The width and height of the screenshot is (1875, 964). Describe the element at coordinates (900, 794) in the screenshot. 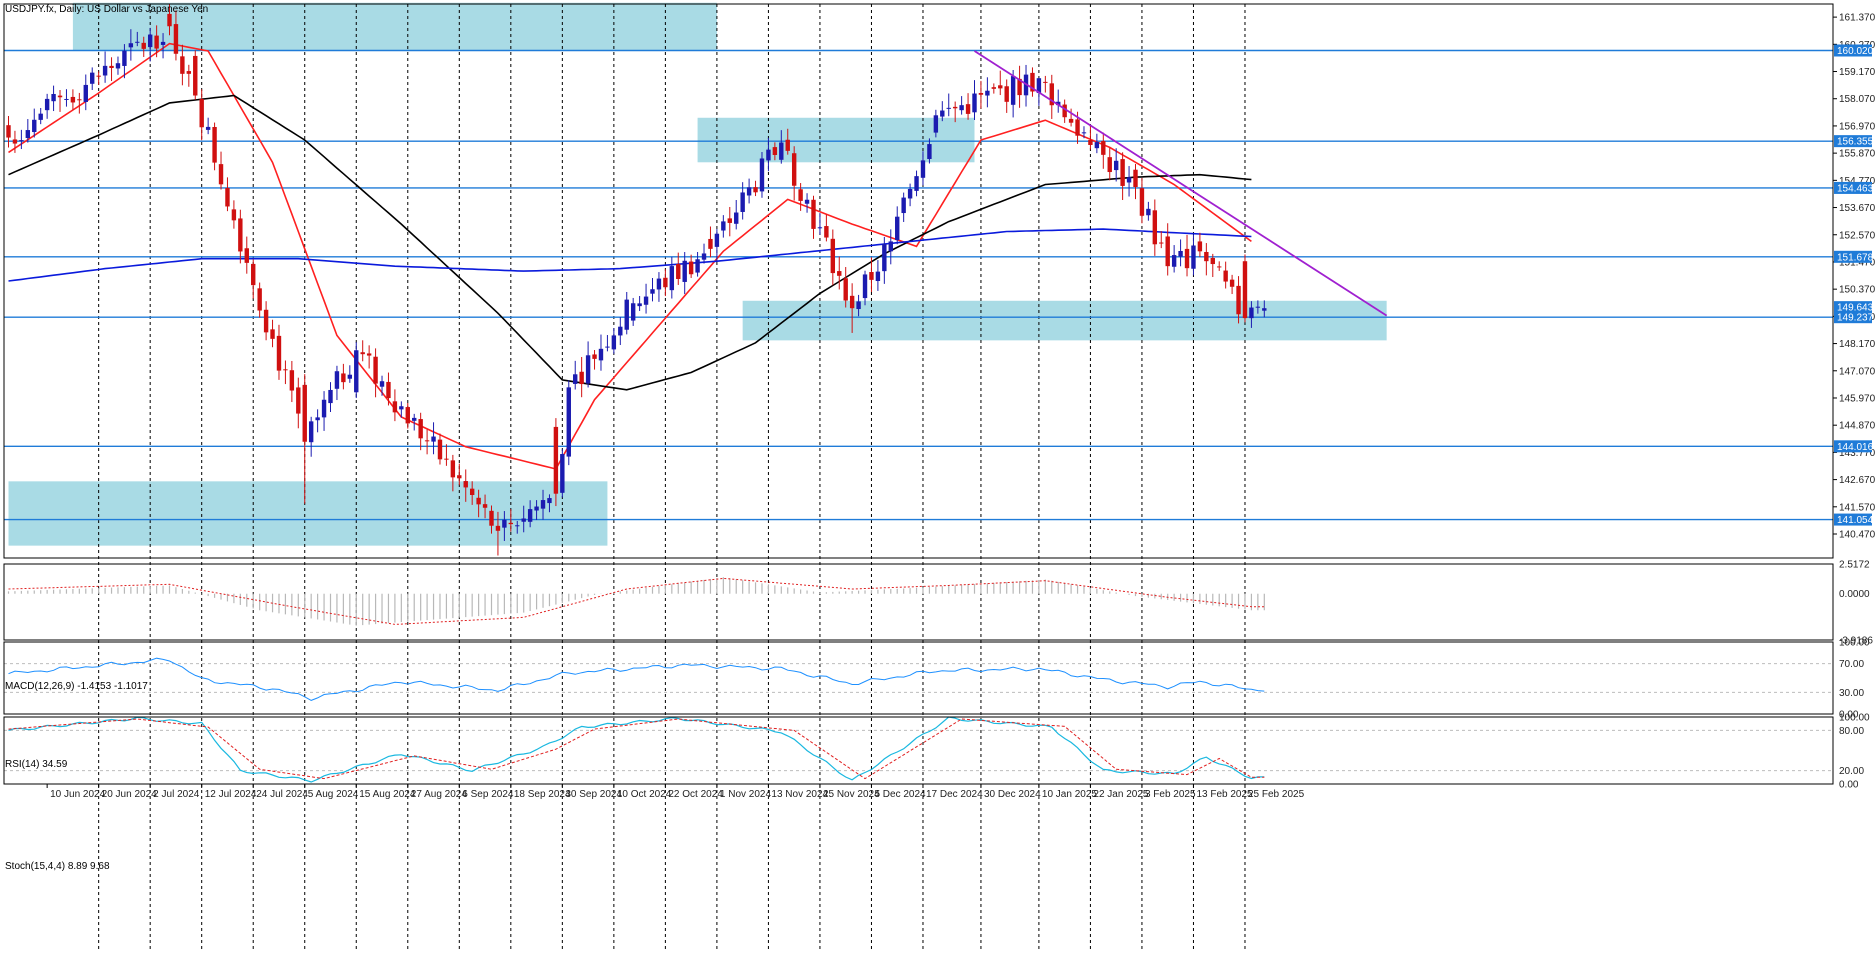

I see `date-tick-label-16: 5 Dec 2024` at that location.